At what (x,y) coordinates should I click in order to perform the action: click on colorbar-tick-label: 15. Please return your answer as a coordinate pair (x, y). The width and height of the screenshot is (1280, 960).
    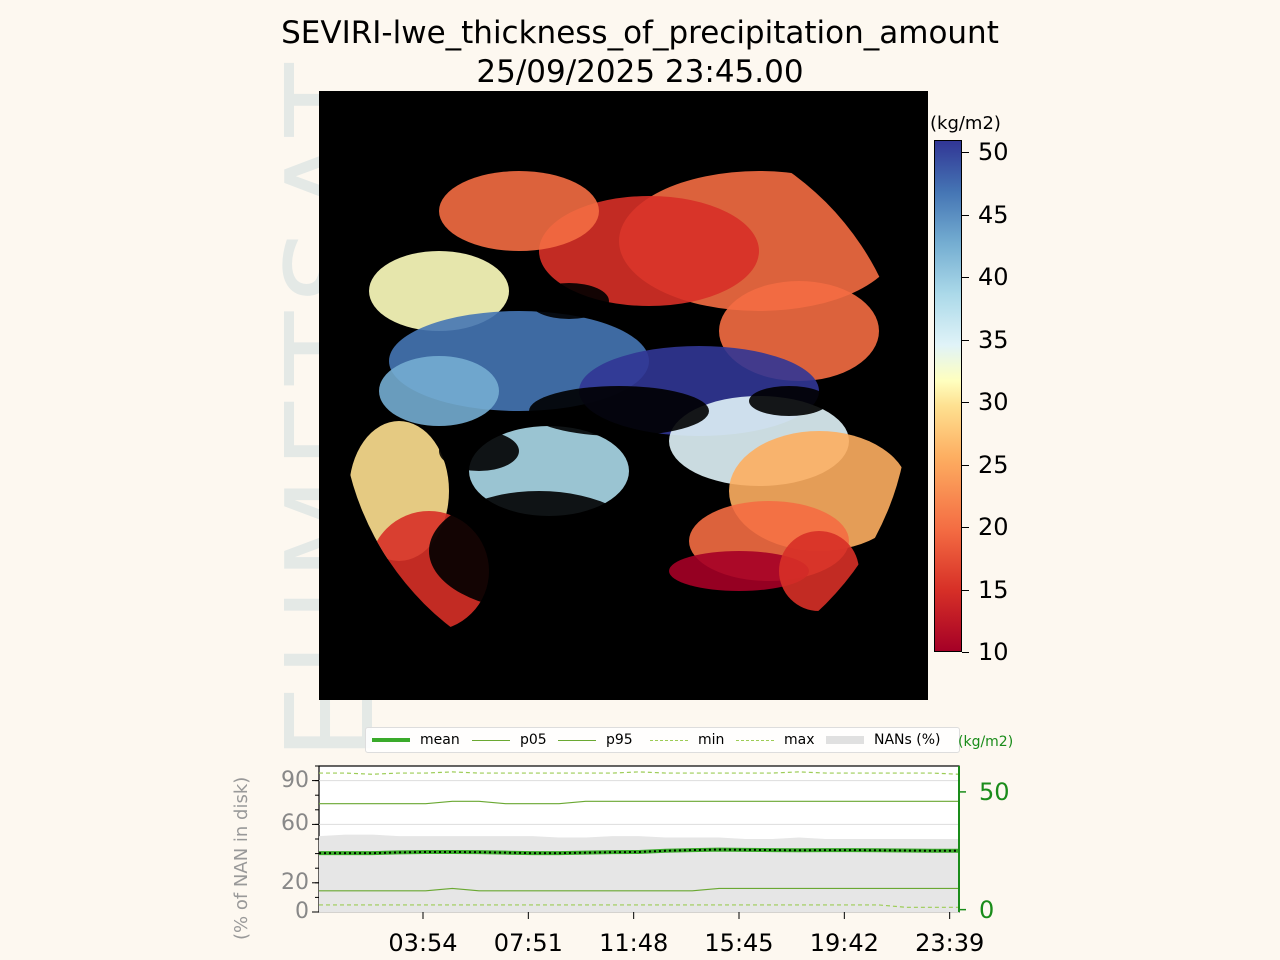
    Looking at the image, I should click on (993, 589).